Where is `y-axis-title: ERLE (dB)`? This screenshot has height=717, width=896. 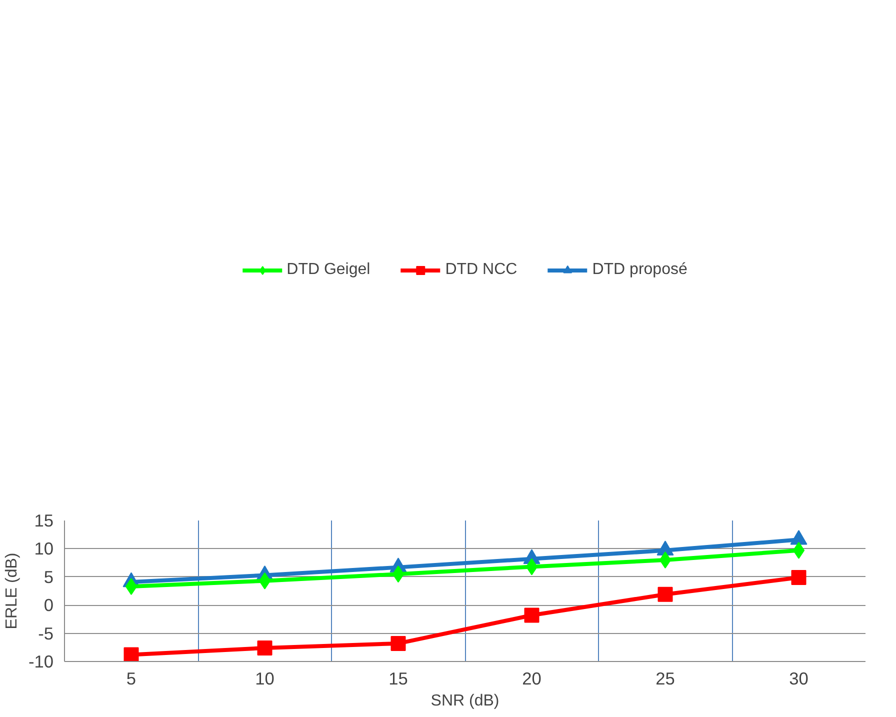 y-axis-title: ERLE (dB) is located at coordinates (11, 591).